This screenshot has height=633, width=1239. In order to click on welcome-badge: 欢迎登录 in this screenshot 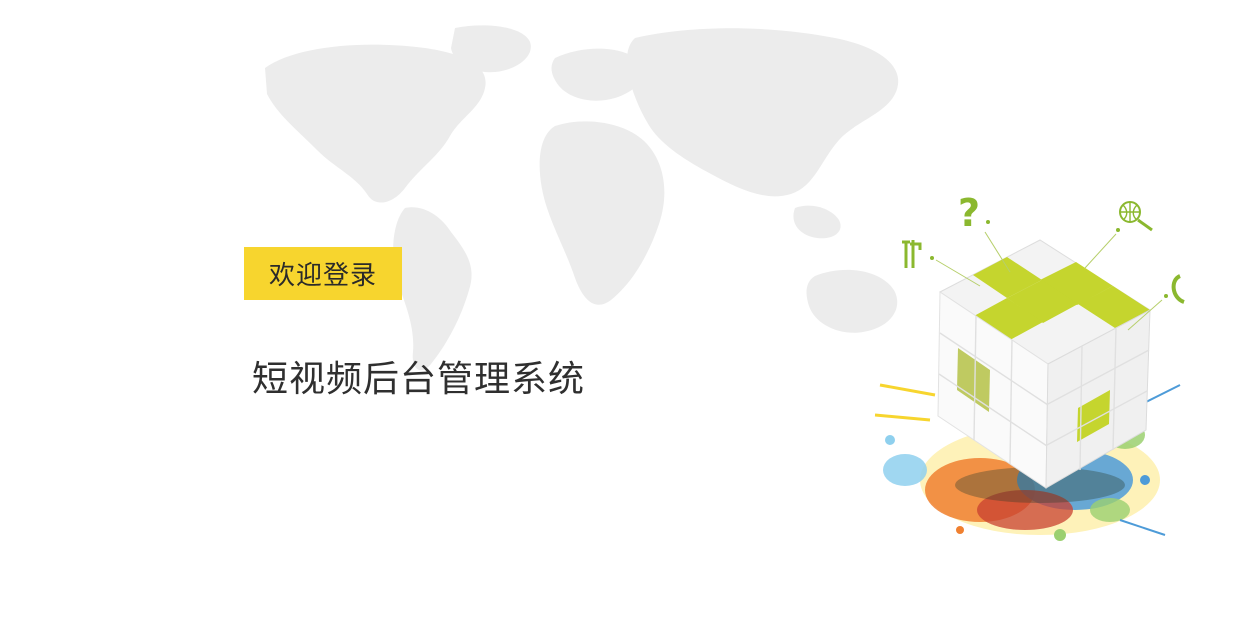, I will do `click(323, 273)`.